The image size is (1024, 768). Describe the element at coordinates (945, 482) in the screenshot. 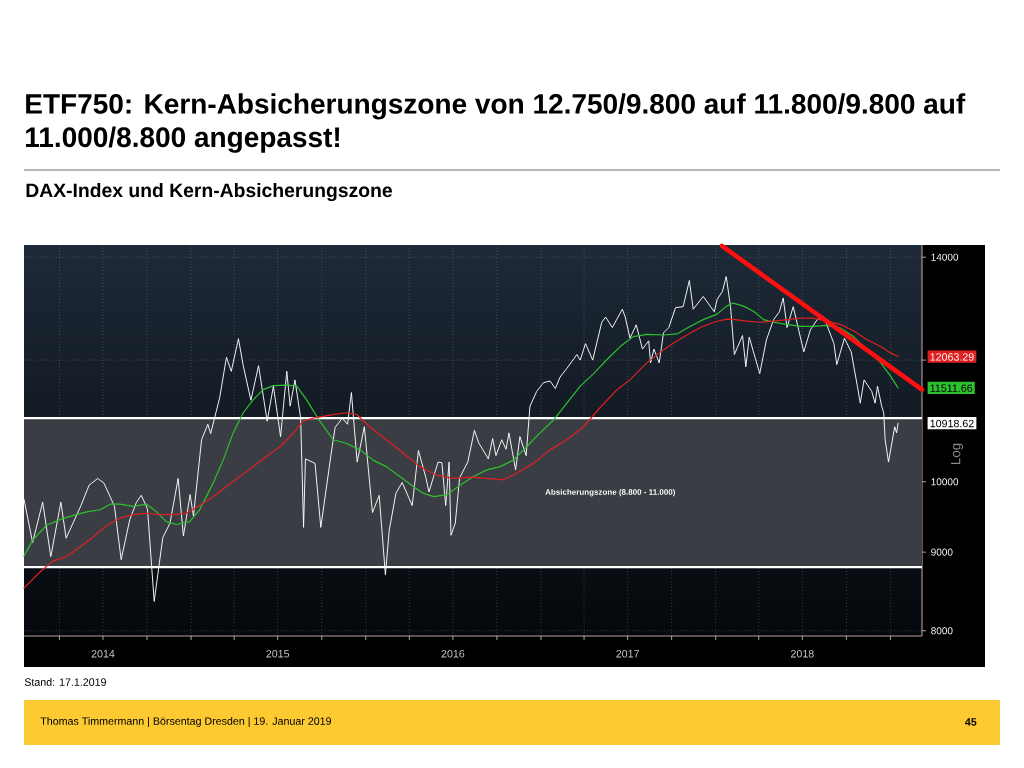

I see `y-tick-label: 10000` at that location.